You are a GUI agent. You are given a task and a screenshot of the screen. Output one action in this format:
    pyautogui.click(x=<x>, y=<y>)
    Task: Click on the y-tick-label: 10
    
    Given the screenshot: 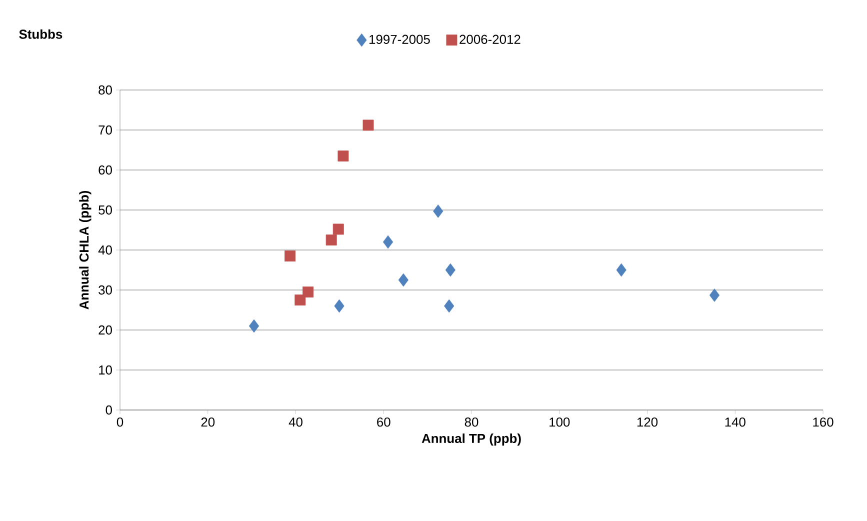 What is the action you would take?
    pyautogui.click(x=105, y=370)
    